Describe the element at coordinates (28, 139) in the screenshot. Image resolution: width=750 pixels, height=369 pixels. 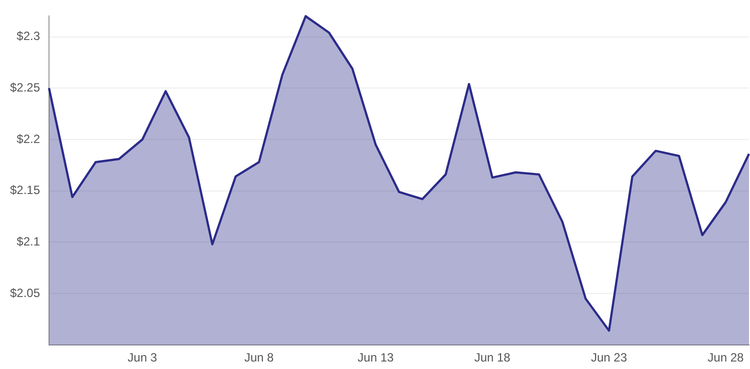
I see `y-tick-label: $2.2` at that location.